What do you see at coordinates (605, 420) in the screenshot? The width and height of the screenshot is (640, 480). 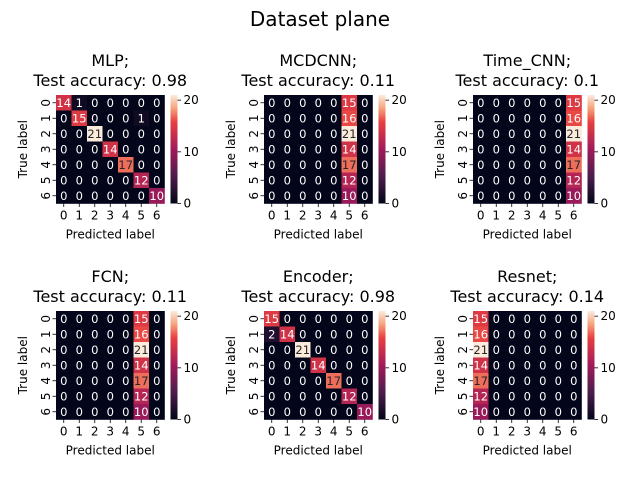 I see `colorbar-tick-label: 0` at bounding box center [605, 420].